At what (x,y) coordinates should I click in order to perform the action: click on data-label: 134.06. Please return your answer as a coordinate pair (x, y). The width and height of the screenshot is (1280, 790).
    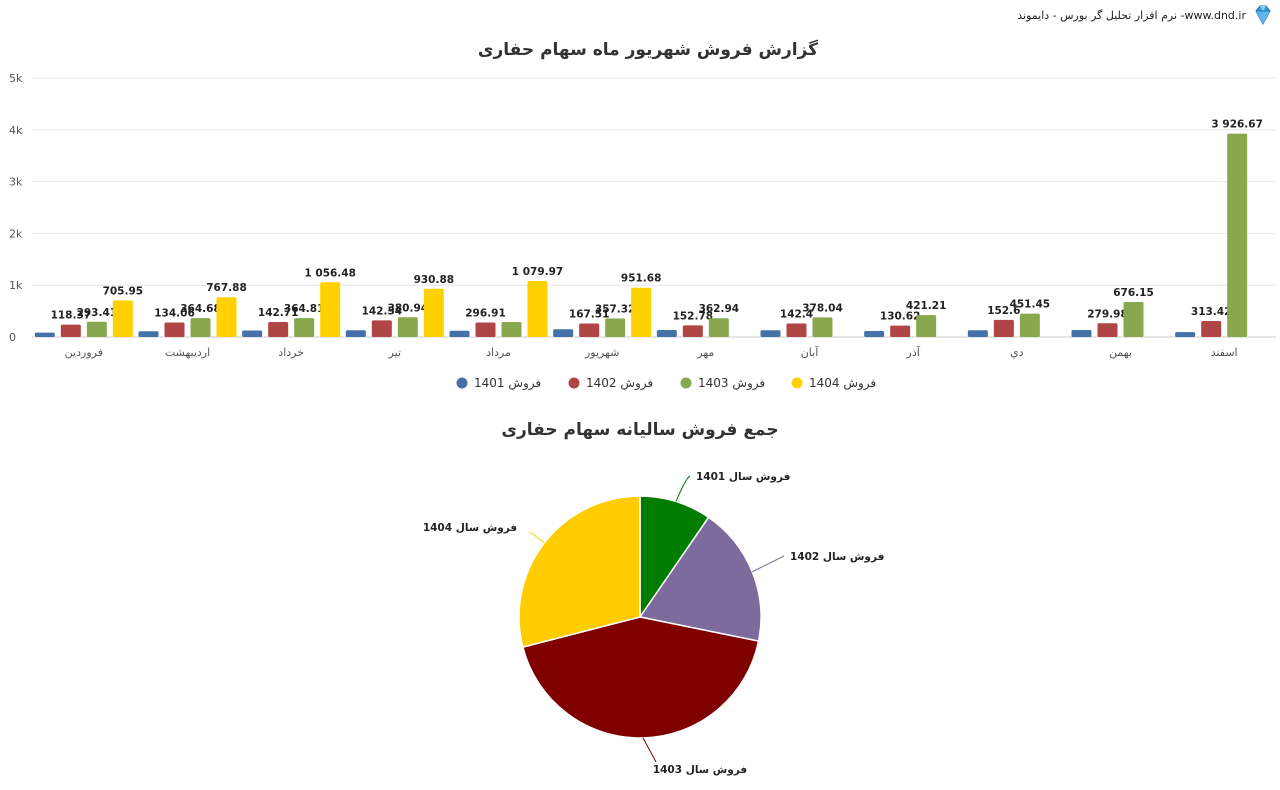
    Looking at the image, I should click on (174, 313).